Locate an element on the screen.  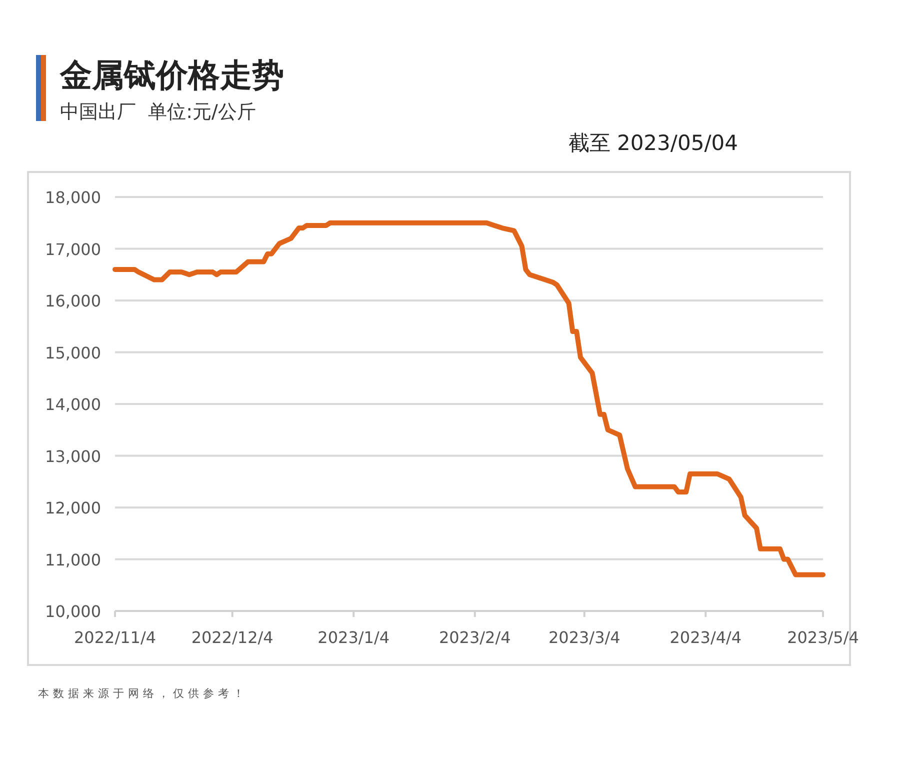
x-tick-label: 2022/11/4 is located at coordinates (115, 637).